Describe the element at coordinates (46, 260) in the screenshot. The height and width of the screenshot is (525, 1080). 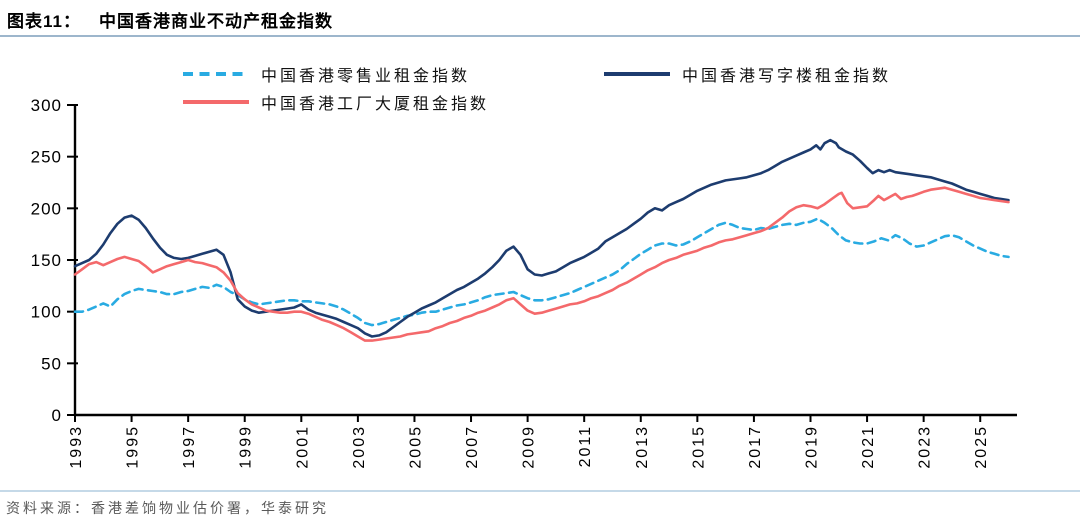
I see `svg-text: 150` at that location.